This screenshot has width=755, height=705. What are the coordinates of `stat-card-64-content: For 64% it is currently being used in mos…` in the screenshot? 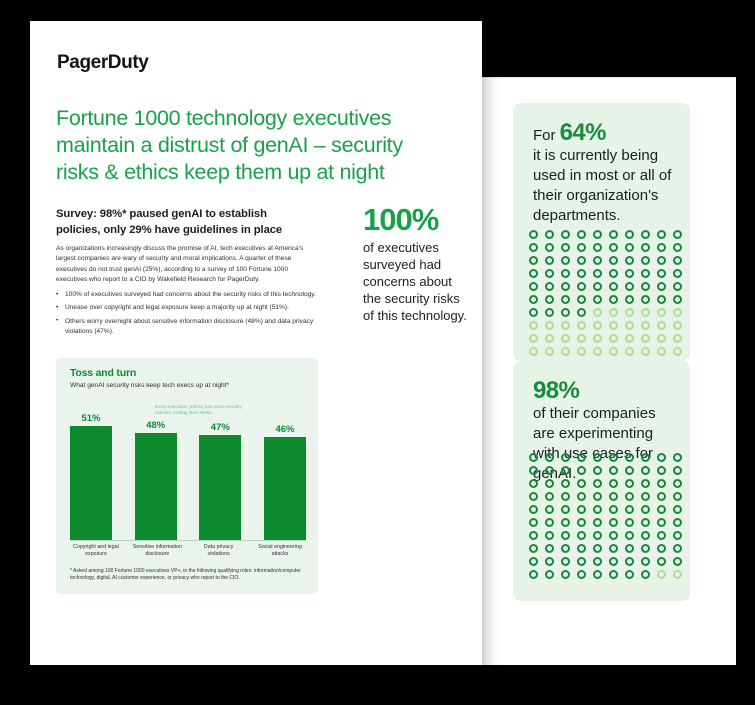 It's located at (603, 173).